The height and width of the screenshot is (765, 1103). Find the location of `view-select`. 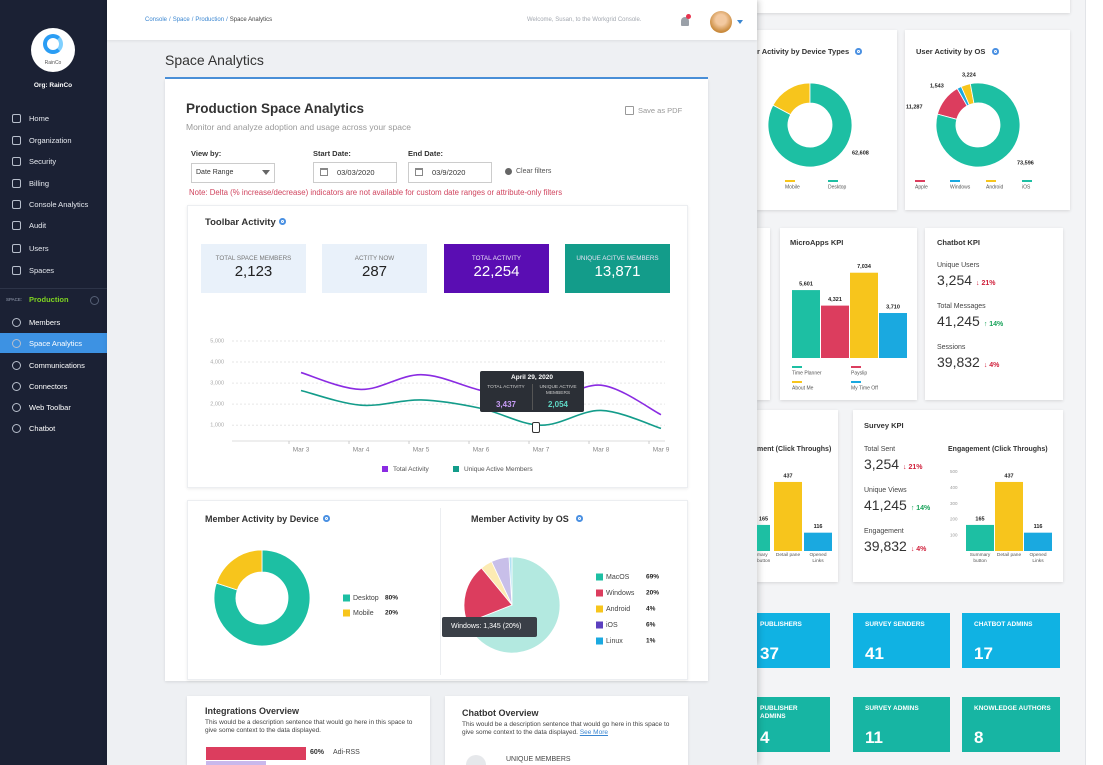

view-select is located at coordinates (233, 173).